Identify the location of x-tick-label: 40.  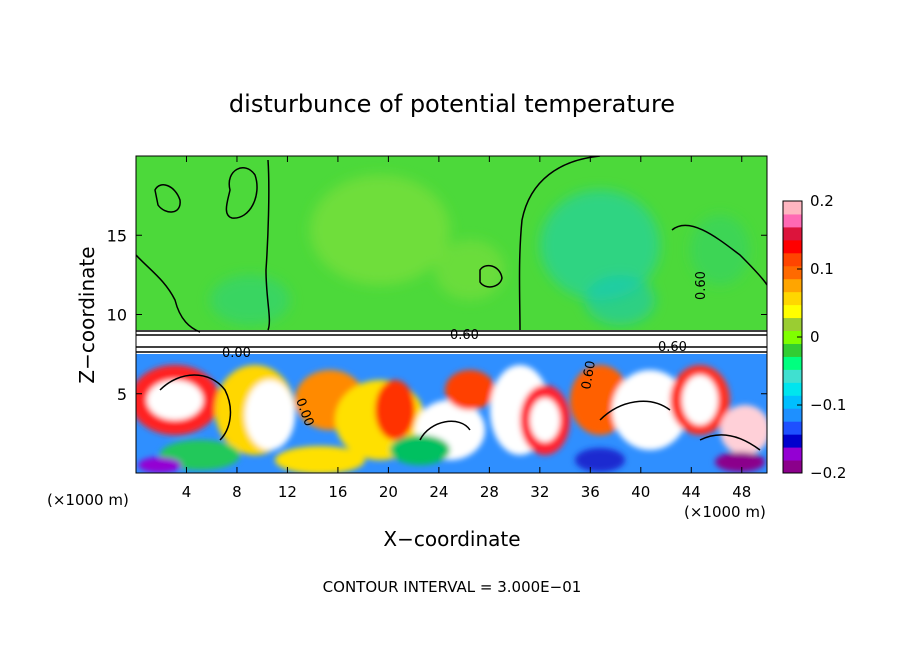
(640, 492).